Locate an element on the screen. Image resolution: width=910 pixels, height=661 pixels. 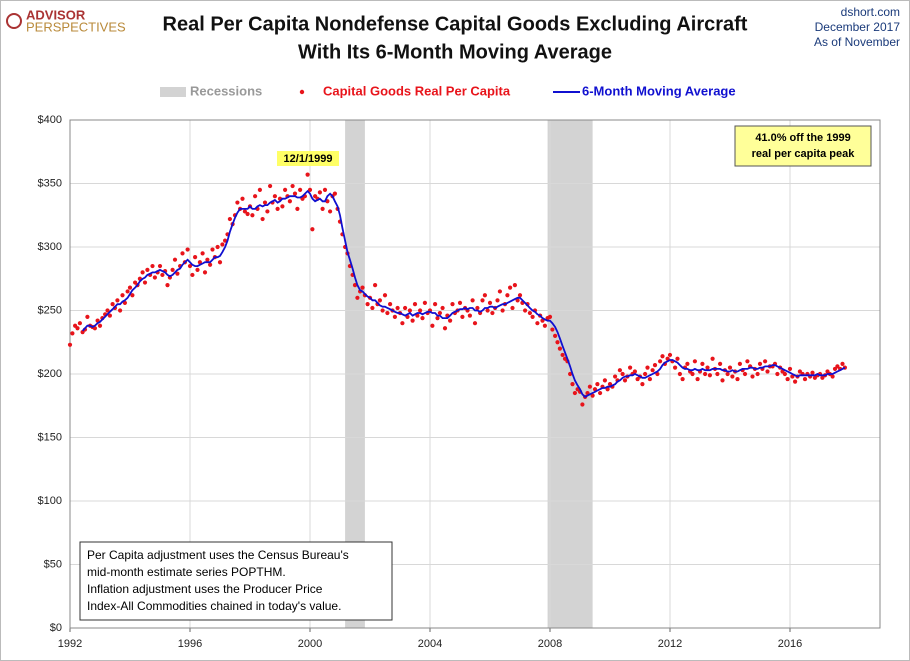
y-tick-label: $150 is located at coordinates (50, 437).